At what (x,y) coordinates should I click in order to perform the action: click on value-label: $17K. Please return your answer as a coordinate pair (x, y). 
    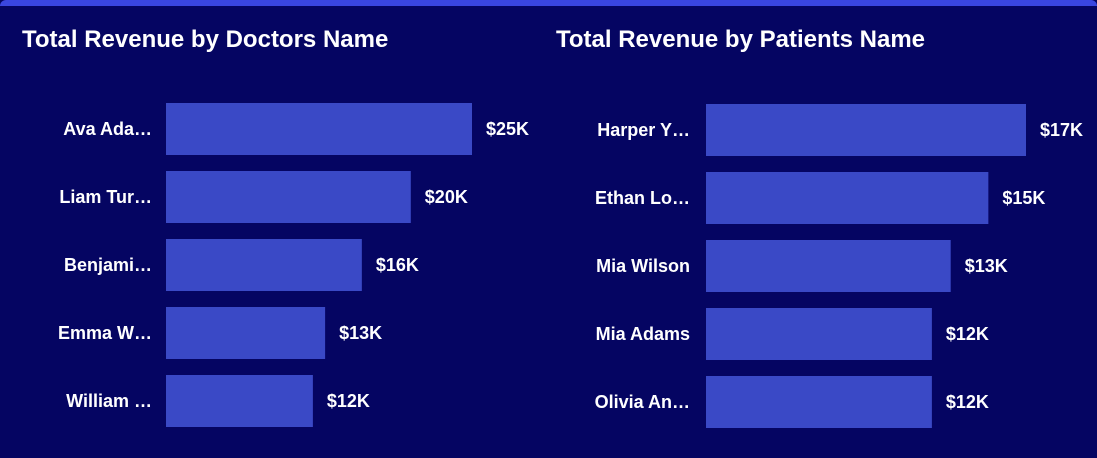
    Looking at the image, I should click on (1061, 130).